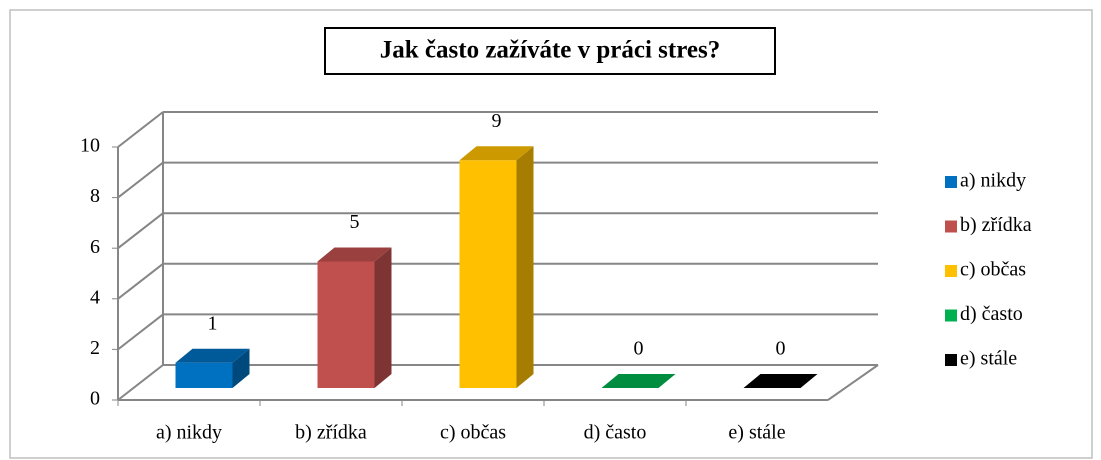 This screenshot has width=1101, height=460. I want to click on y-tick-label: 4, so click(95, 297).